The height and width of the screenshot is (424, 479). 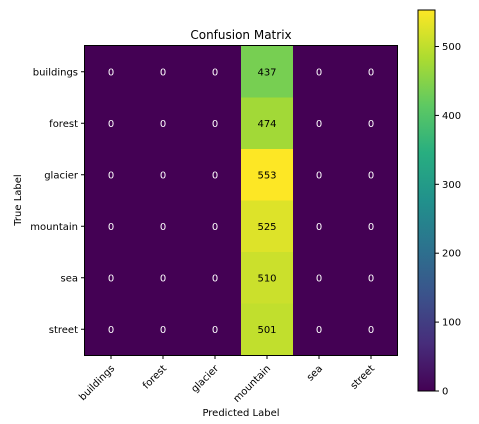 I want to click on chart-title: Confusion Matrix, so click(x=240, y=35).